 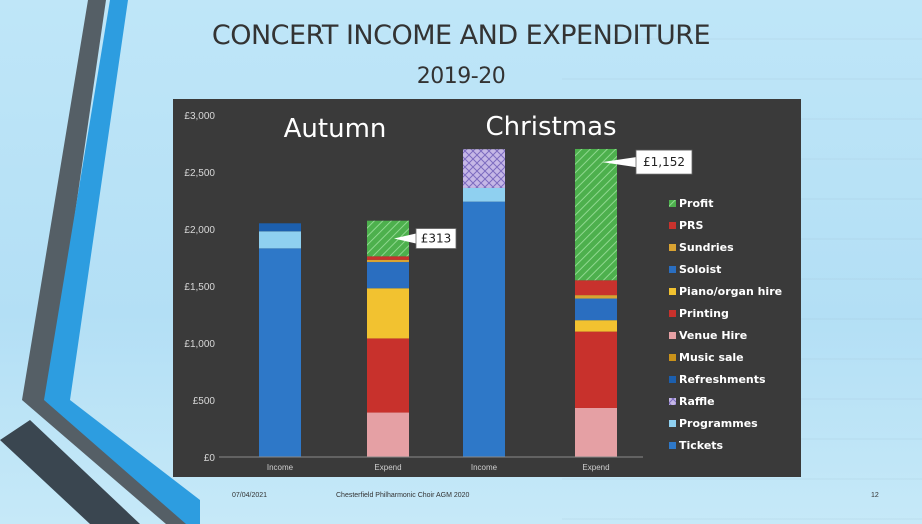 I want to click on footer-date: 07/04/2021, so click(x=250, y=495).